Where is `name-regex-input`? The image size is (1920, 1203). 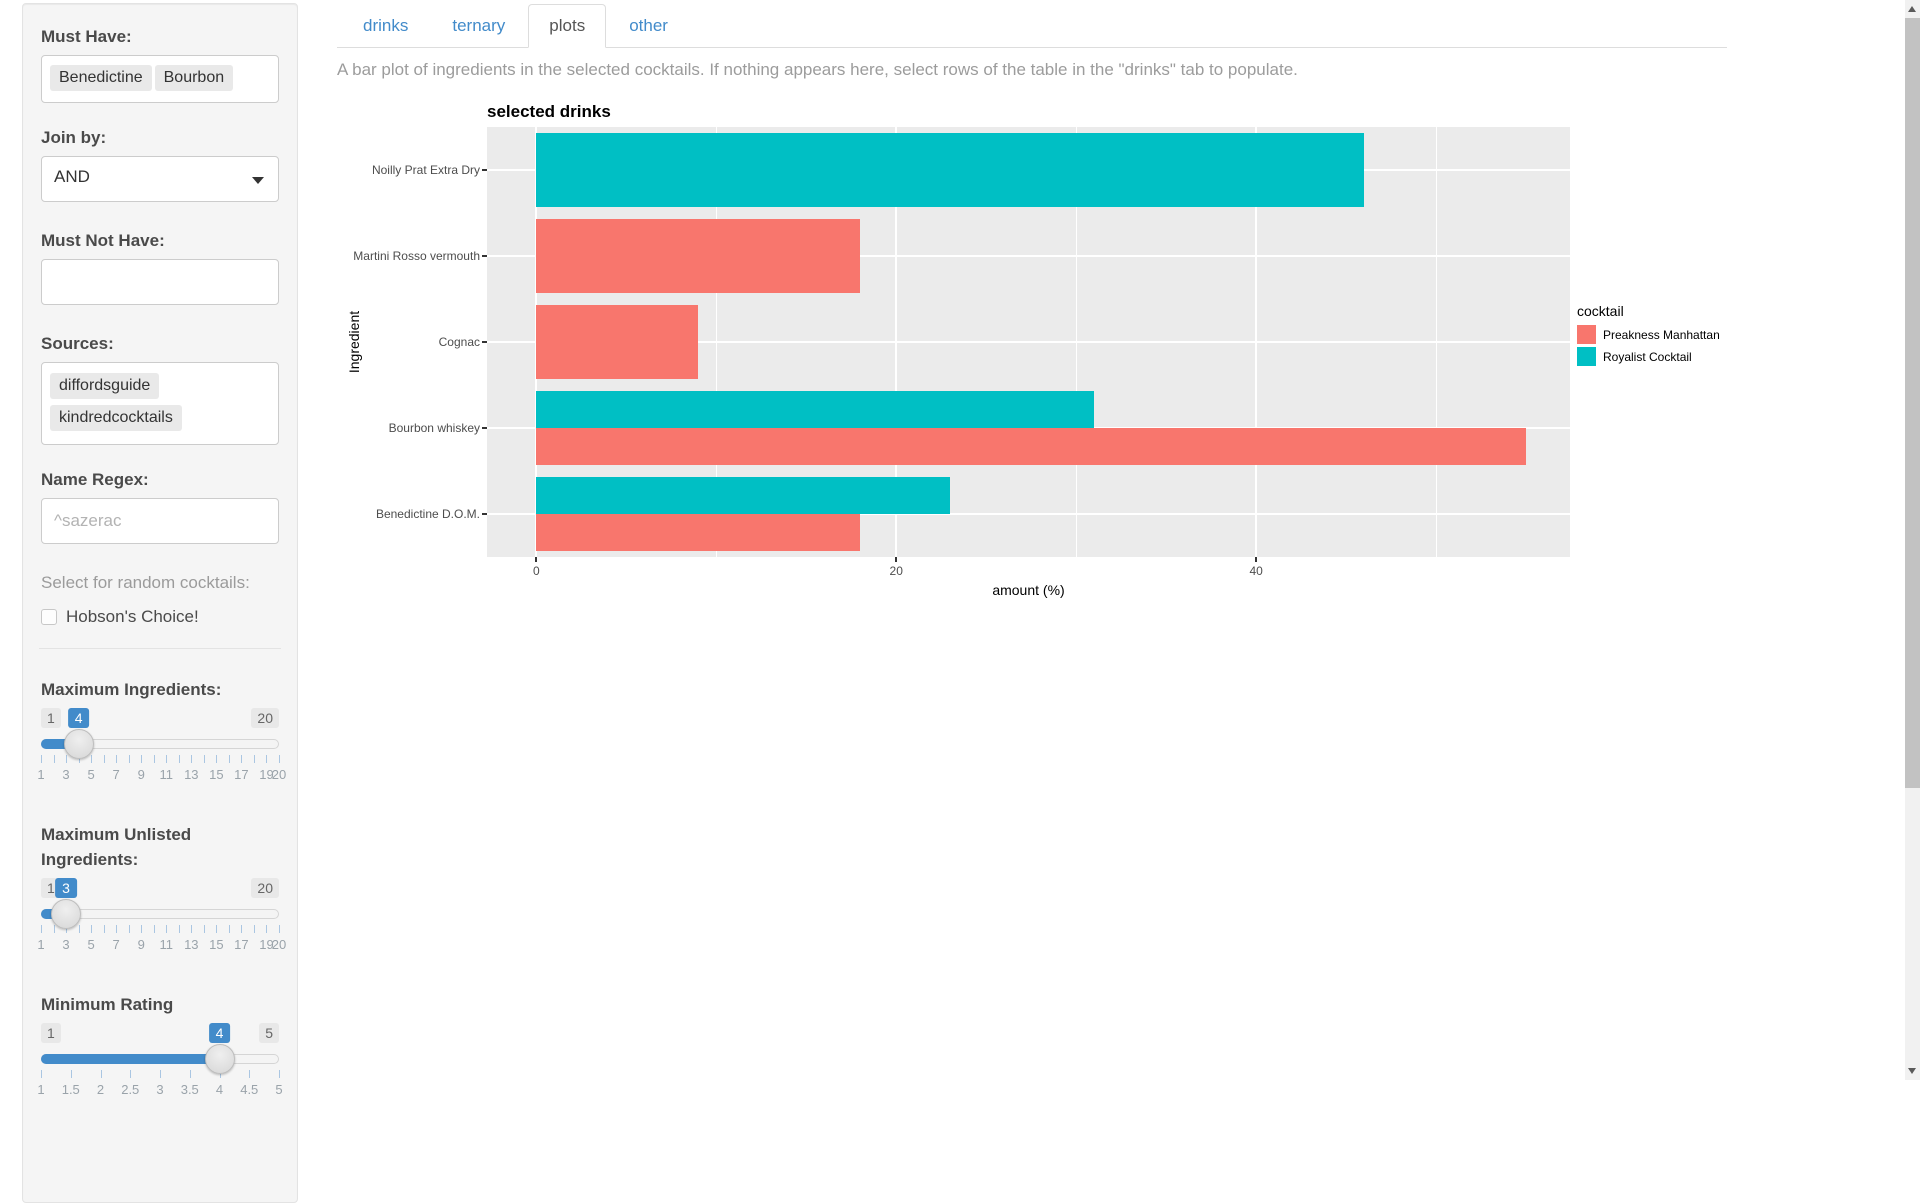
name-regex-input is located at coordinates (160, 521).